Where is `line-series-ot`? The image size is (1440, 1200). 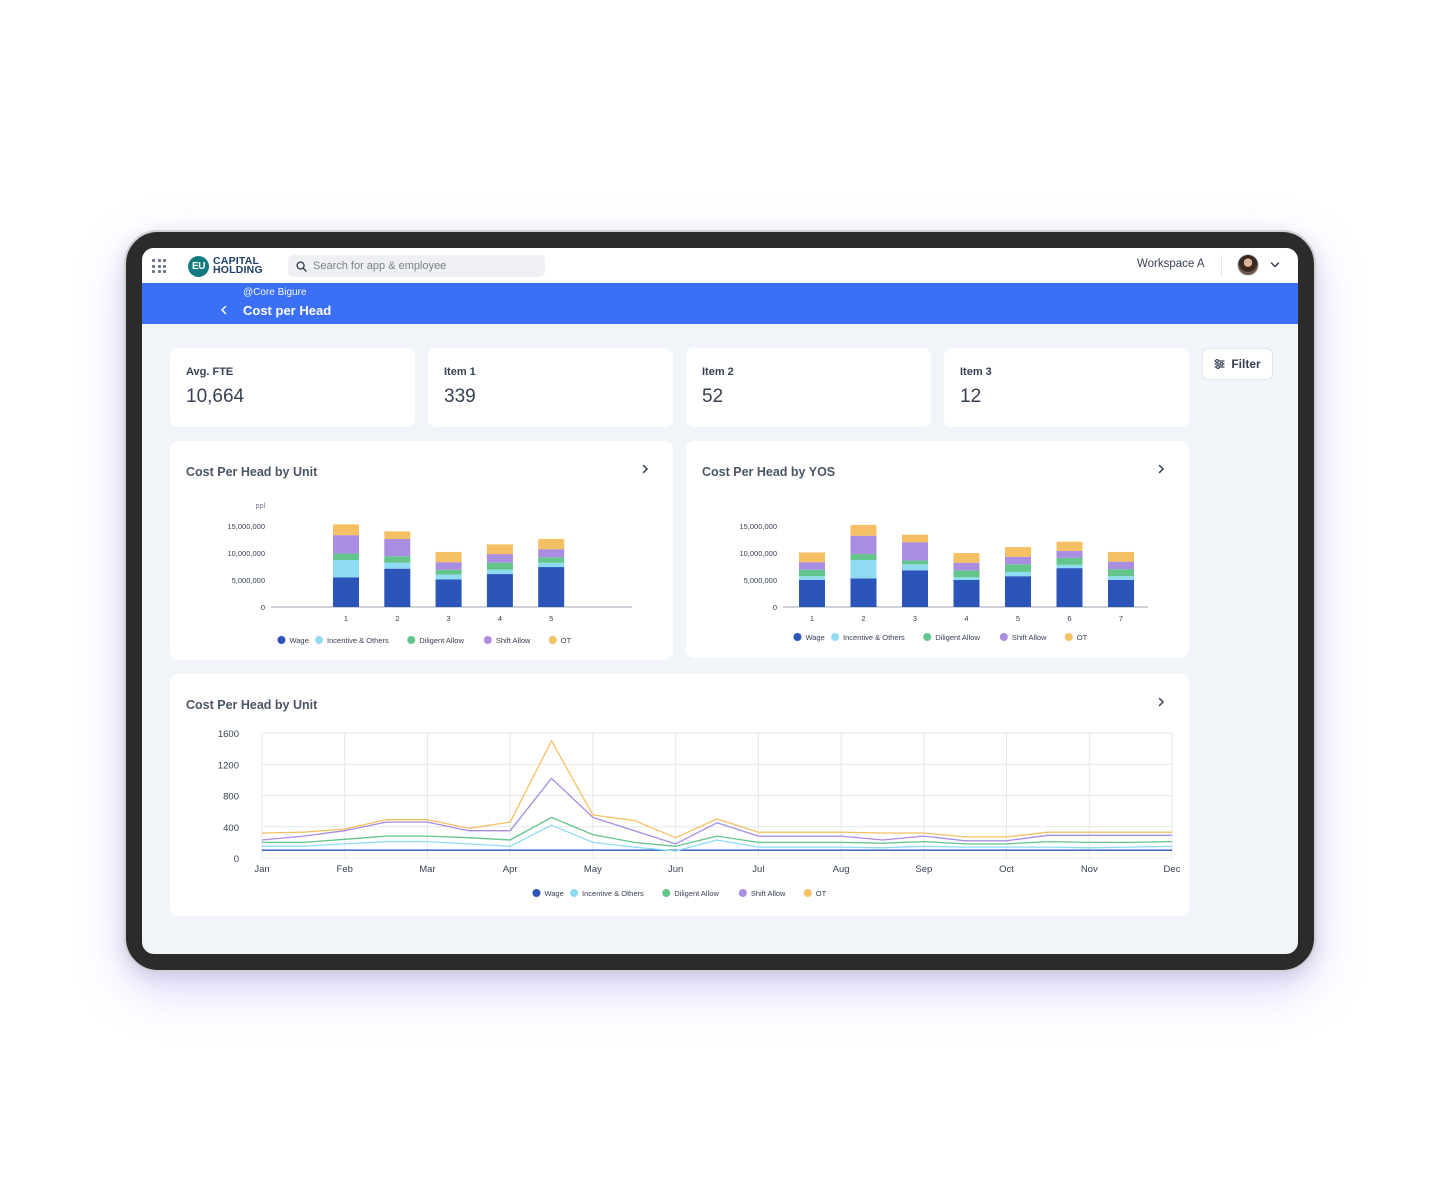 line-series-ot is located at coordinates (716, 789).